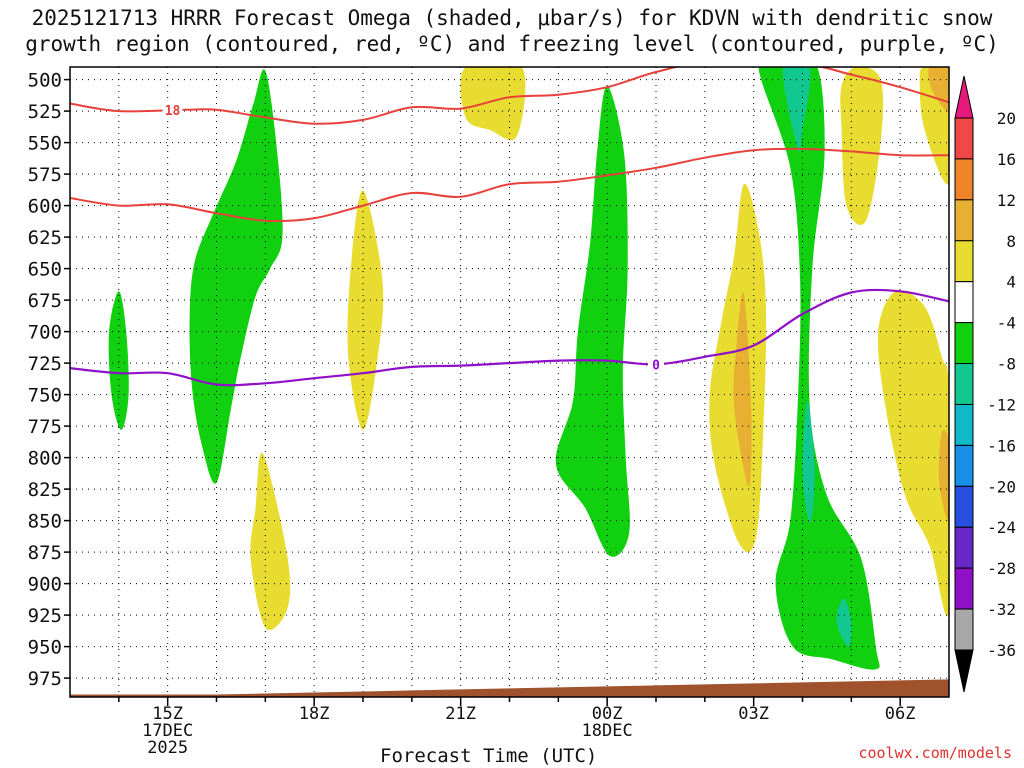 The image size is (1024, 768). Describe the element at coordinates (118, 360) in the screenshot. I see `omega-region-green-a` at that location.